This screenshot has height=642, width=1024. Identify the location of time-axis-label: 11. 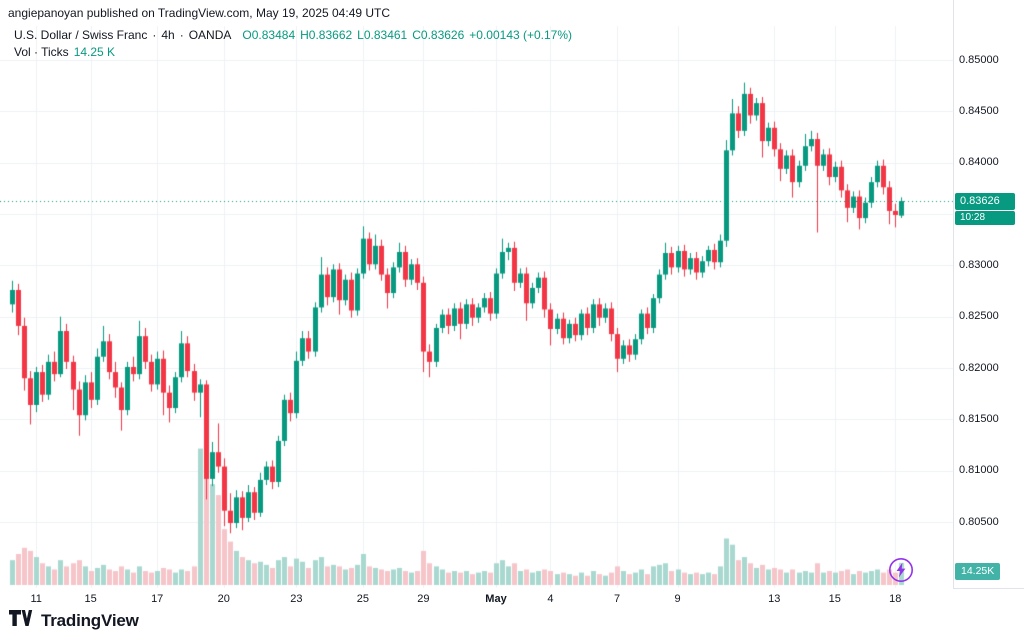
(36, 599).